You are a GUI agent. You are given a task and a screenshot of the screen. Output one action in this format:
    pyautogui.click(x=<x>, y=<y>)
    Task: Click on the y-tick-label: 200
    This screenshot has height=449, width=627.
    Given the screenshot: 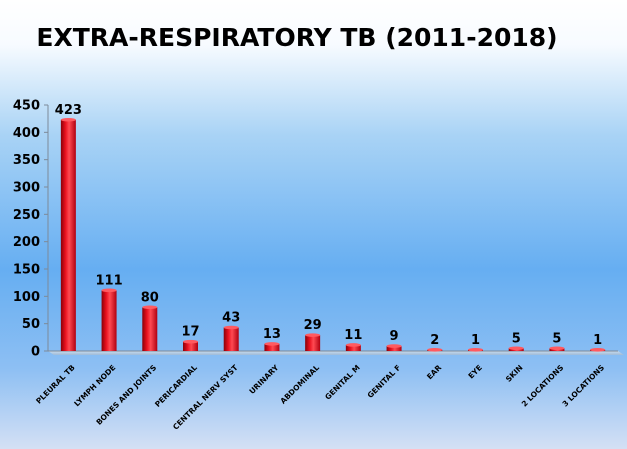 What is the action you would take?
    pyautogui.click(x=26, y=242)
    